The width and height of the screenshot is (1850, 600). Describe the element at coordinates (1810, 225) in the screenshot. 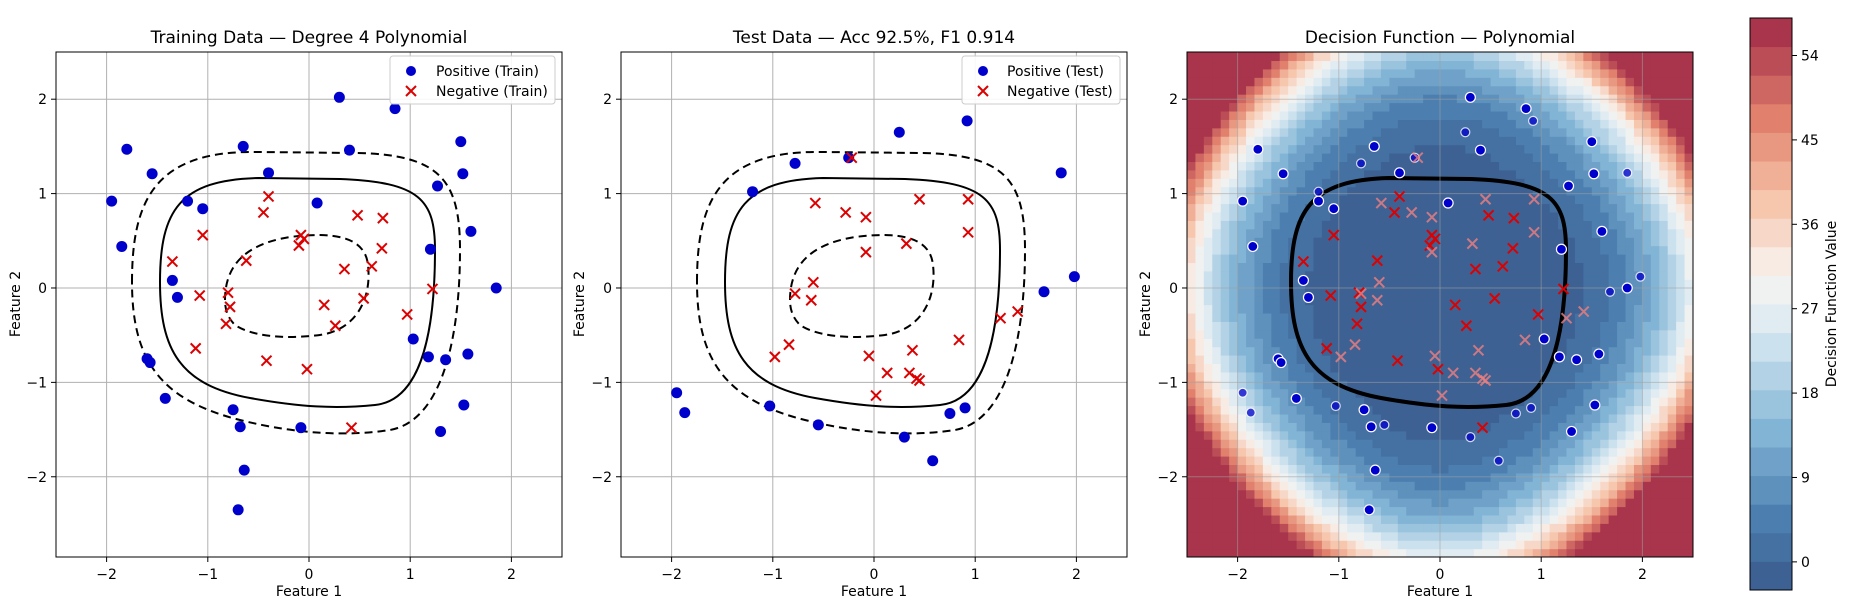

I see `colorbar-tick-label: 36` at that location.